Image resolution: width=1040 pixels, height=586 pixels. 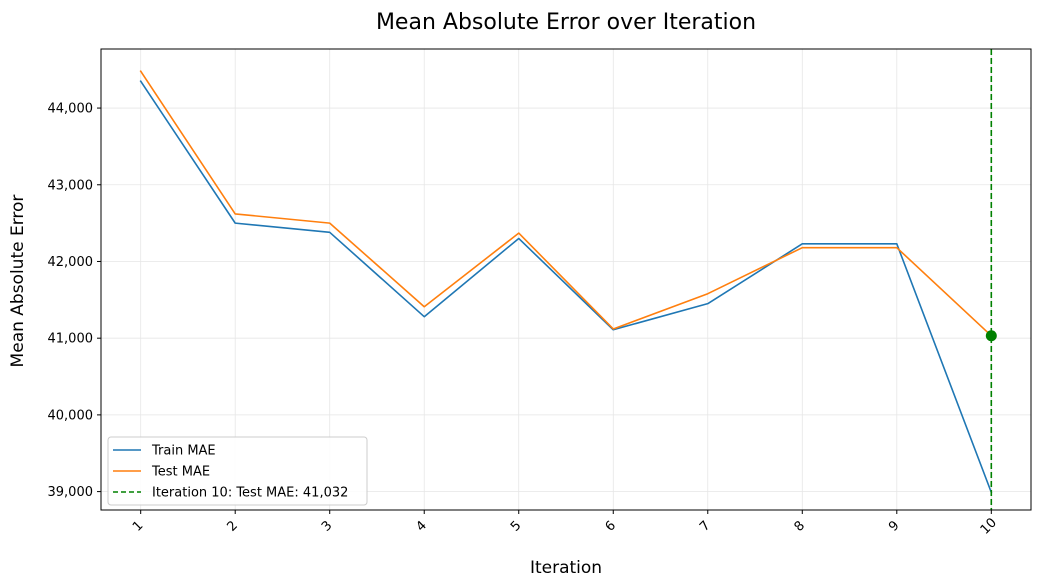 I want to click on legend-label: Iteration 10: Test MAE: 41,032, so click(x=250, y=493).